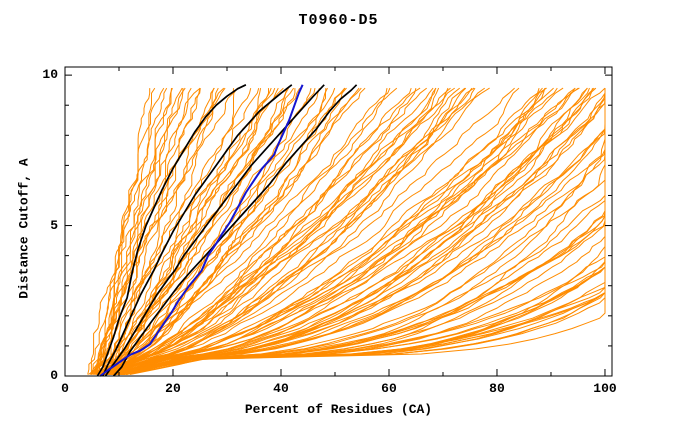 The image size is (680, 440). What do you see at coordinates (173, 388) in the screenshot?
I see `x-tick-label: 20` at bounding box center [173, 388].